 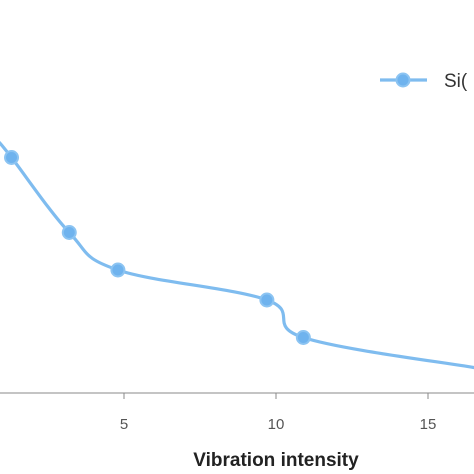 What do you see at coordinates (403, 80) in the screenshot?
I see `legend-marker` at bounding box center [403, 80].